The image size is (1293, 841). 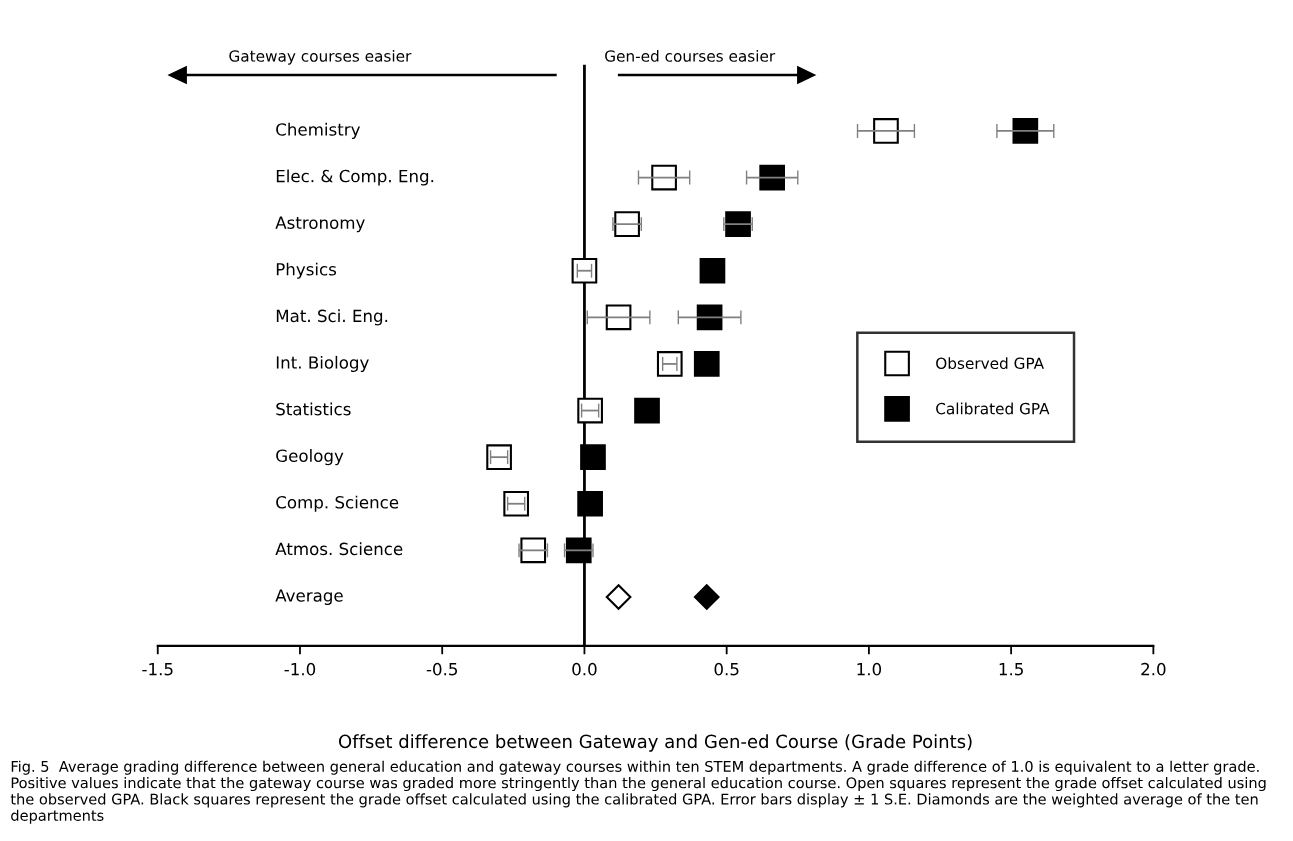 I want to click on legend-label: Calibrated GPA, so click(x=993, y=408).